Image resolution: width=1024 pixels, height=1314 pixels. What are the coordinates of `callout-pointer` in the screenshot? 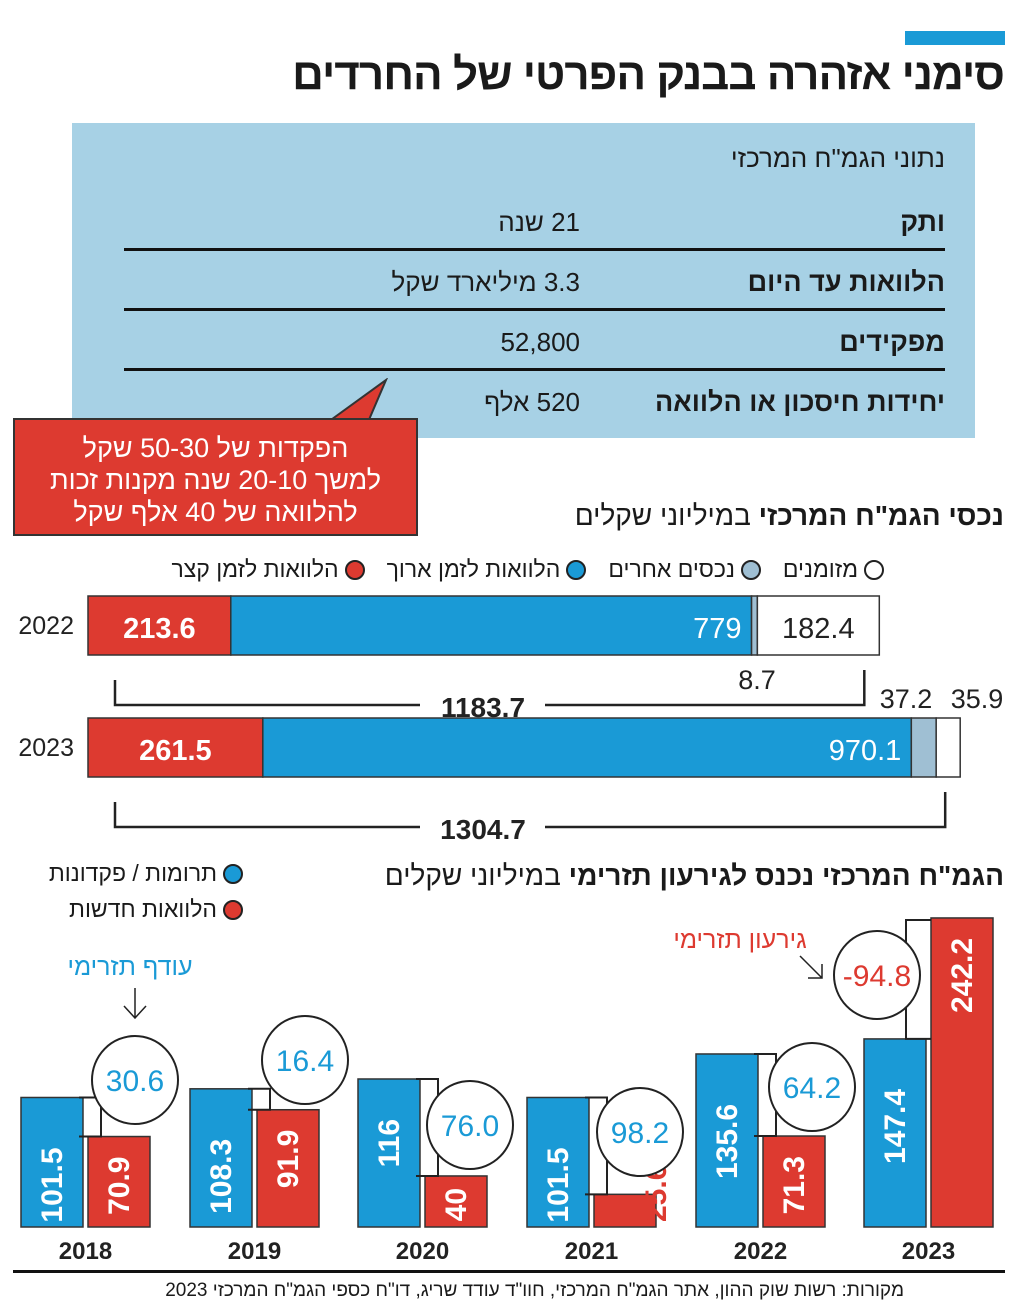 It's located at (357, 400).